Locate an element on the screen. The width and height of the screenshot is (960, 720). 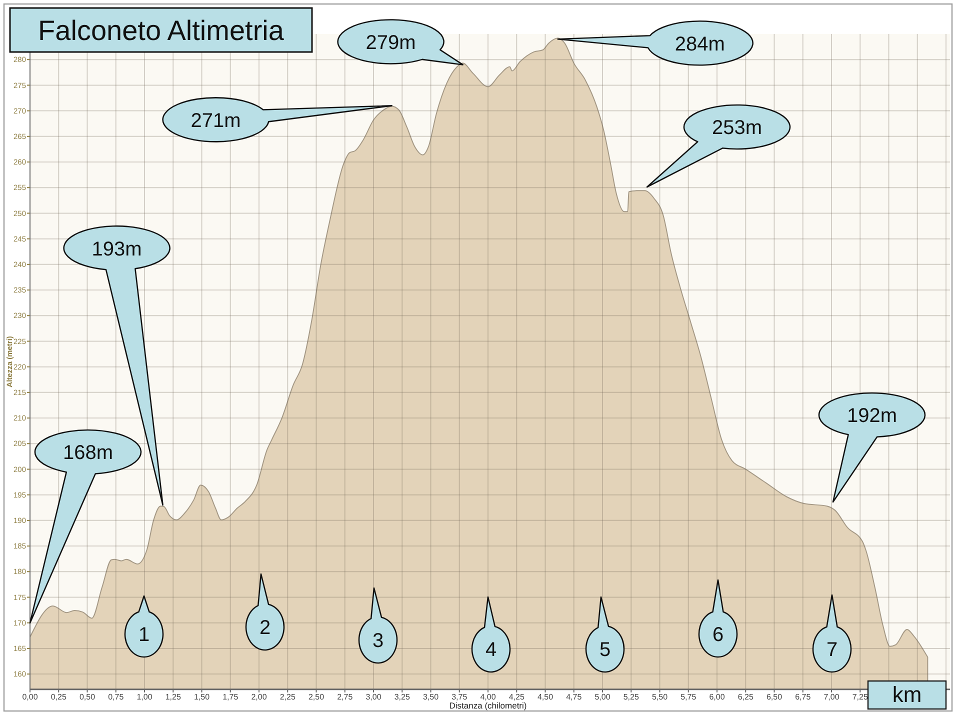
annotation: 279m is located at coordinates (391, 43).